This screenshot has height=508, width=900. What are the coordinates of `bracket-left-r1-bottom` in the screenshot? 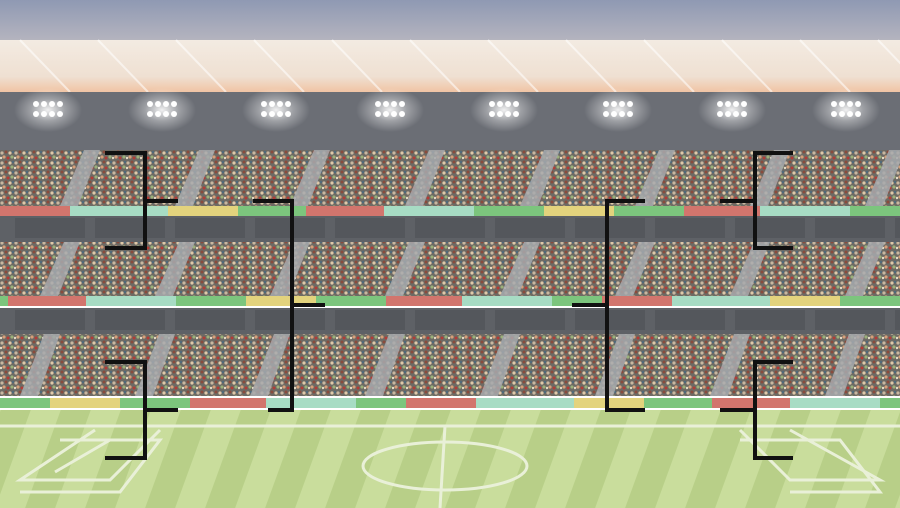 It's located at (141, 410).